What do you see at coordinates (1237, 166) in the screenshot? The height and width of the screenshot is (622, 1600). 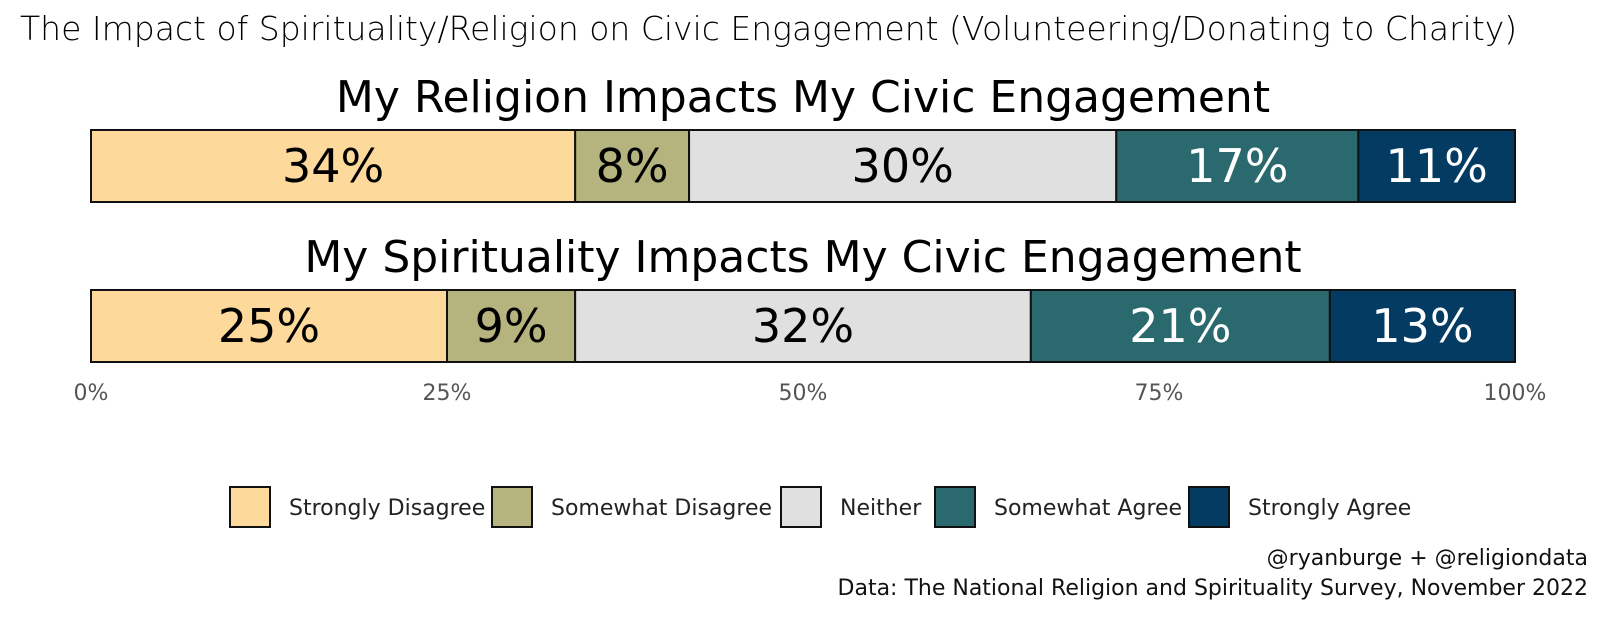 I see `data-label-somewhat-agree: 17%` at bounding box center [1237, 166].